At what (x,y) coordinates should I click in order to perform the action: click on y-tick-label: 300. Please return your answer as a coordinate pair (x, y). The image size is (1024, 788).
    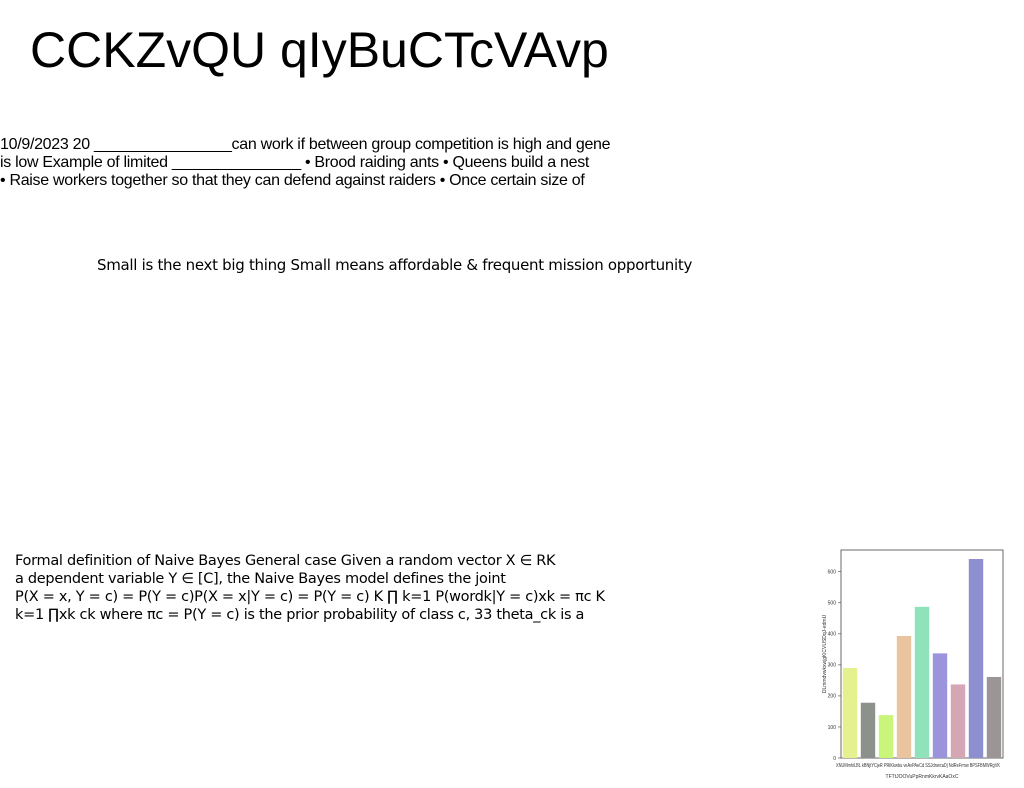
    Looking at the image, I should click on (832, 666).